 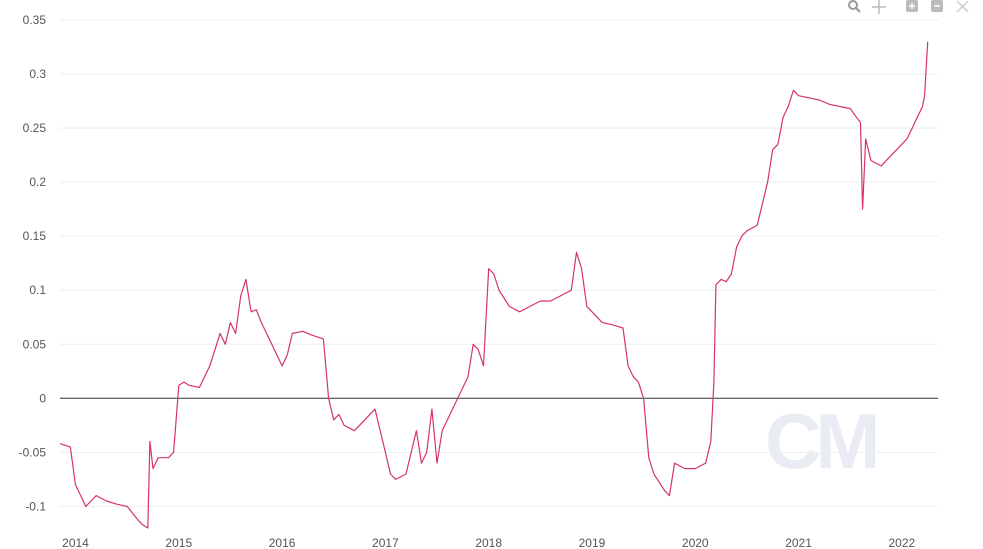 I want to click on y-tick-label: -0.1, so click(x=35, y=506).